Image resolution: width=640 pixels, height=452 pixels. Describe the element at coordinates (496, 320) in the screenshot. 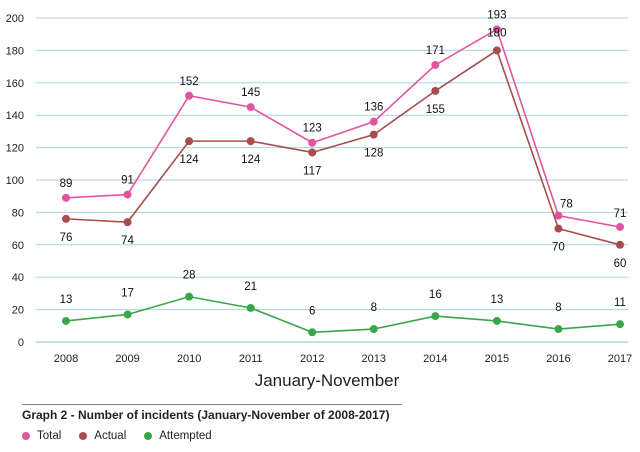

I see `data-point-attempted-2015` at that location.